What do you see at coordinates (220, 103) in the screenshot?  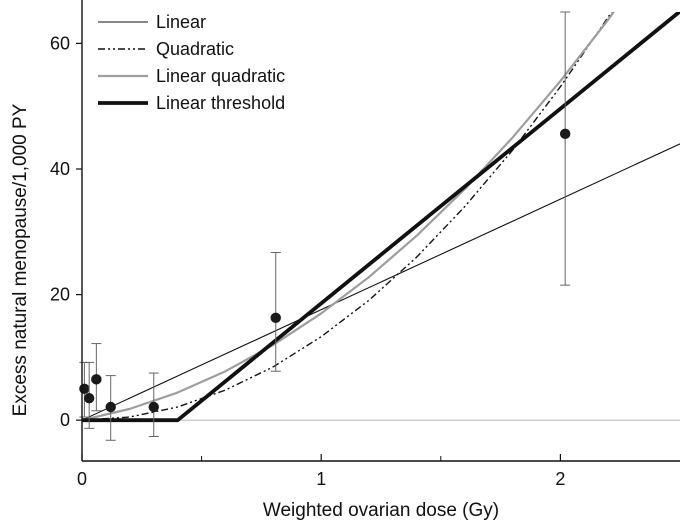 I see `legend-label-linear-threshold: Linear threshold` at bounding box center [220, 103].